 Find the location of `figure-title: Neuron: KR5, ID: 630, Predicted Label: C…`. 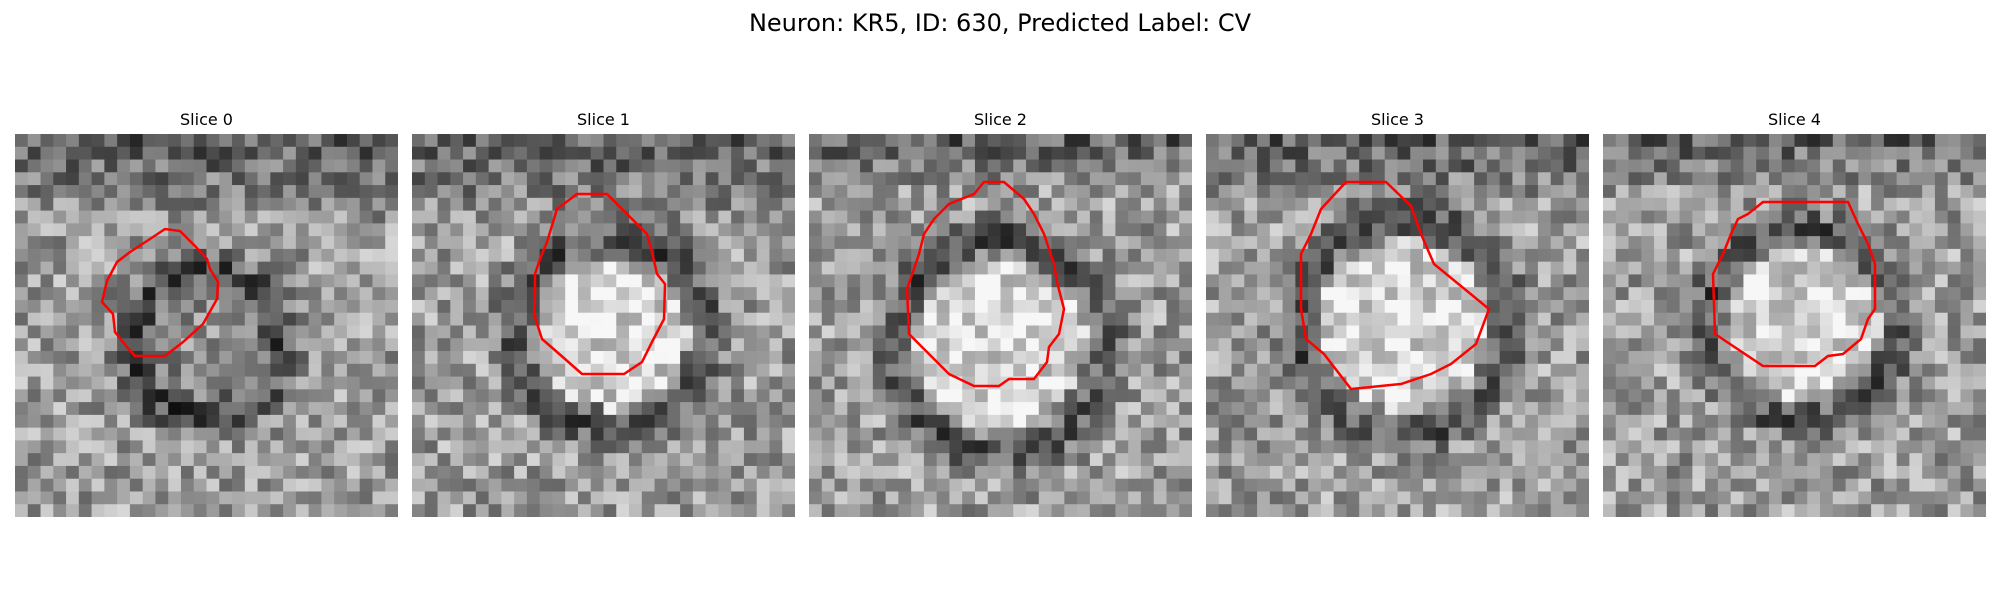

figure-title: Neuron: KR5, ID: 630, Predicted Label: C… is located at coordinates (1000, 23).